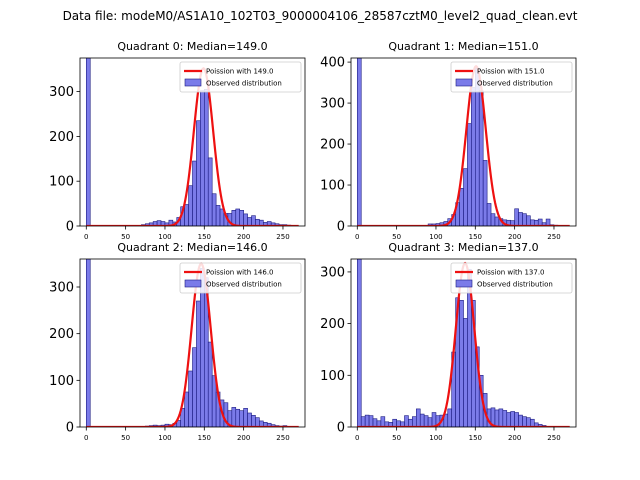  What do you see at coordinates (511, 72) in the screenshot?
I see `legend-curve-label: Poission with 151.0` at bounding box center [511, 72].